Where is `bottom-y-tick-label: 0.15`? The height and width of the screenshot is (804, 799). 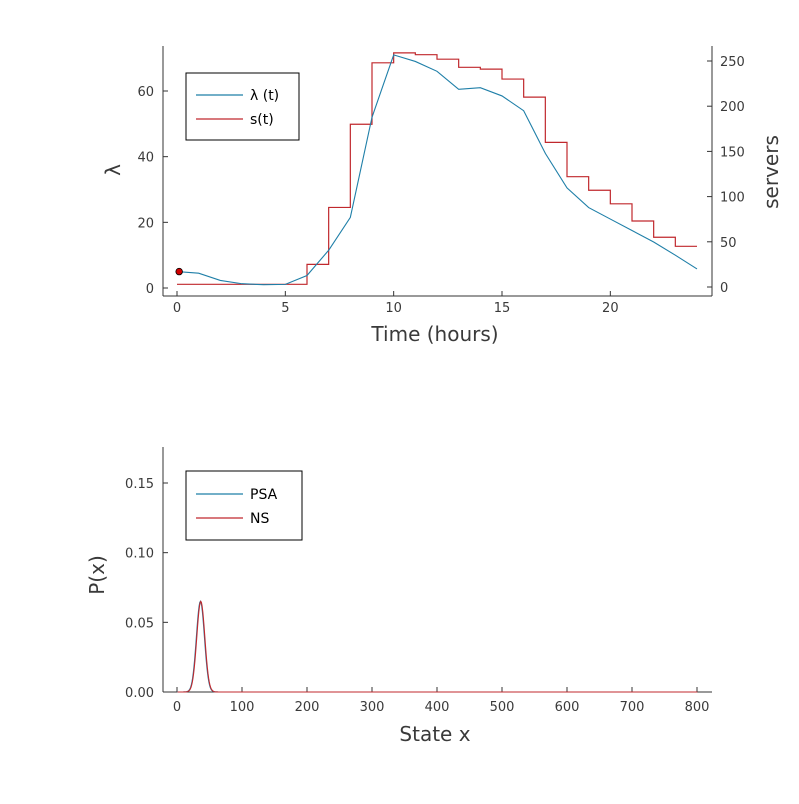
bottom-y-tick-label: 0.15 is located at coordinates (139, 484).